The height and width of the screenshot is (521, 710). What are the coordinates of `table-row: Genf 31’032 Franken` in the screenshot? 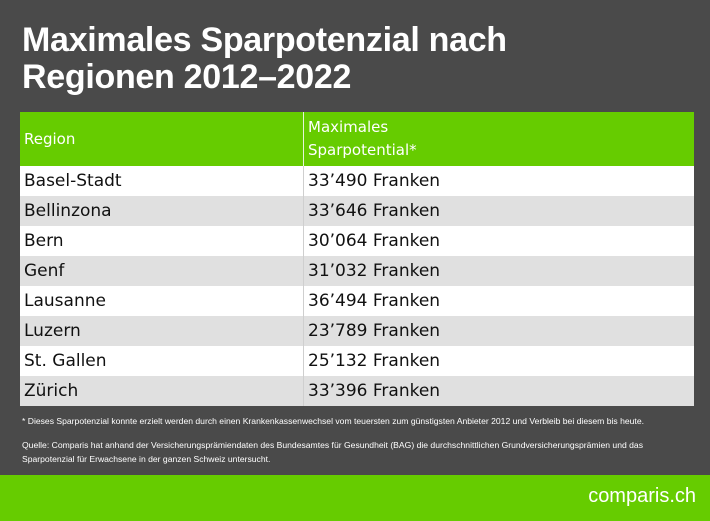 It's located at (357, 271).